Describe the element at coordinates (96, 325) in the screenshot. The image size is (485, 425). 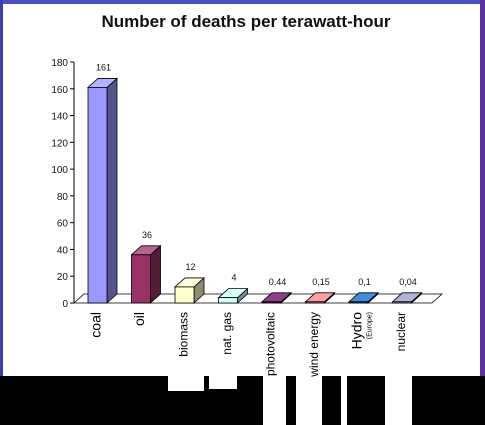
I see `category-label: coal` at that location.